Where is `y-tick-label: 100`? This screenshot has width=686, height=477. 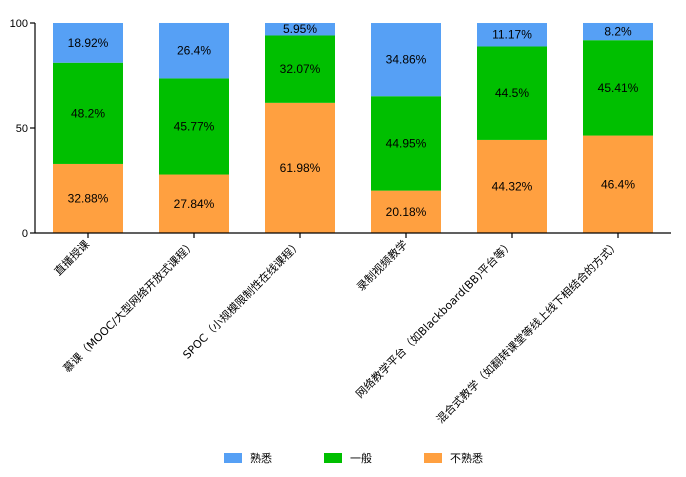 y-tick-label: 100 is located at coordinates (19, 24).